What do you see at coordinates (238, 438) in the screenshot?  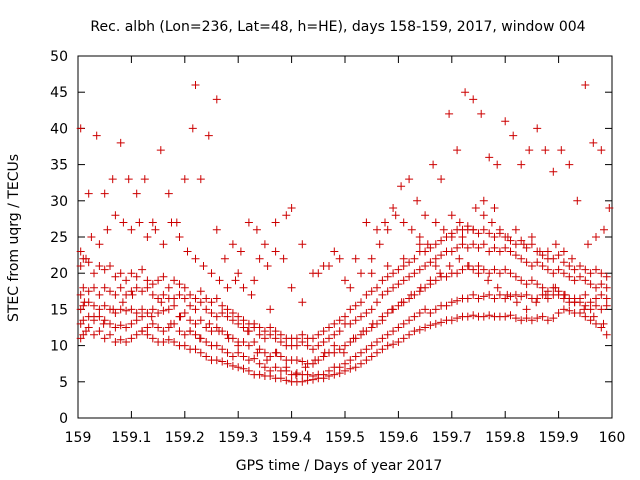 I see `x-tick-label: 159.3` at bounding box center [238, 438].